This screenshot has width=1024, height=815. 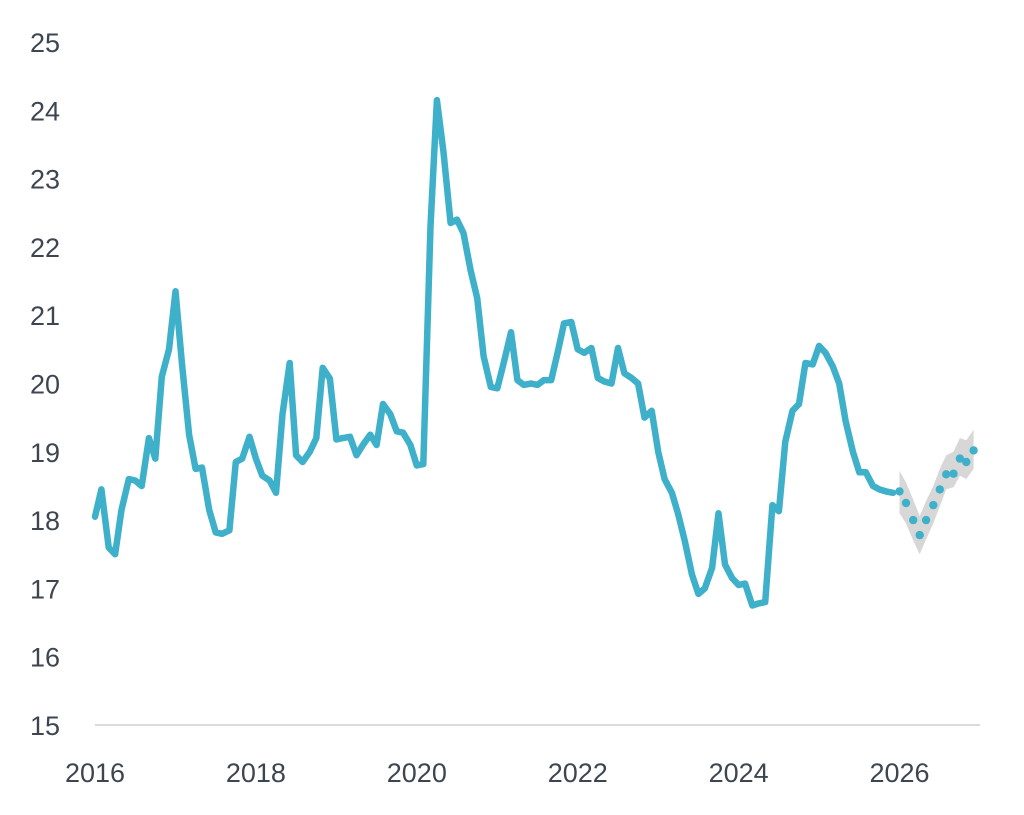 I want to click on y-tick-label: 18, so click(x=45, y=521).